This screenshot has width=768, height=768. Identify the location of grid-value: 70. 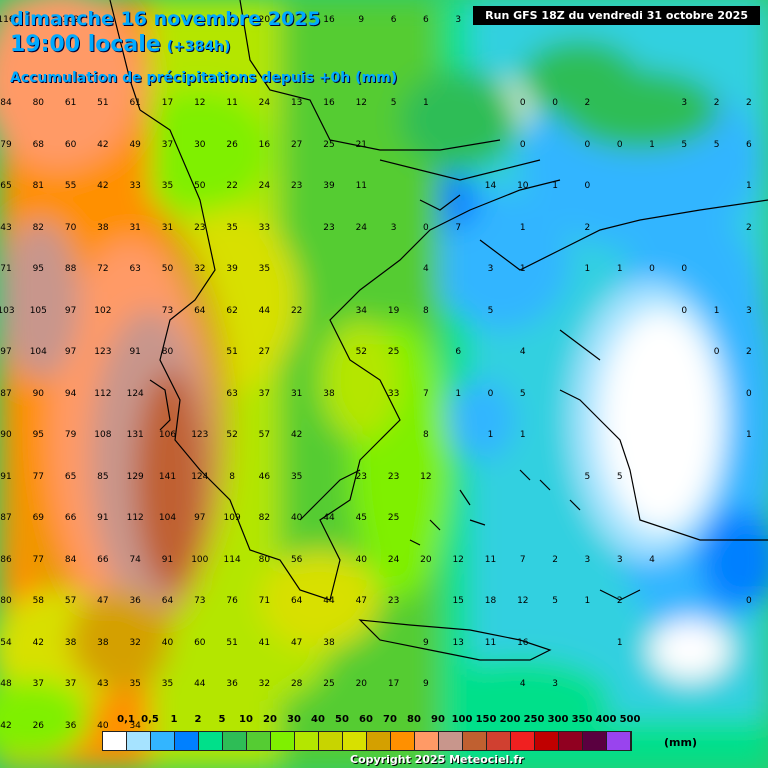
(70, 227).